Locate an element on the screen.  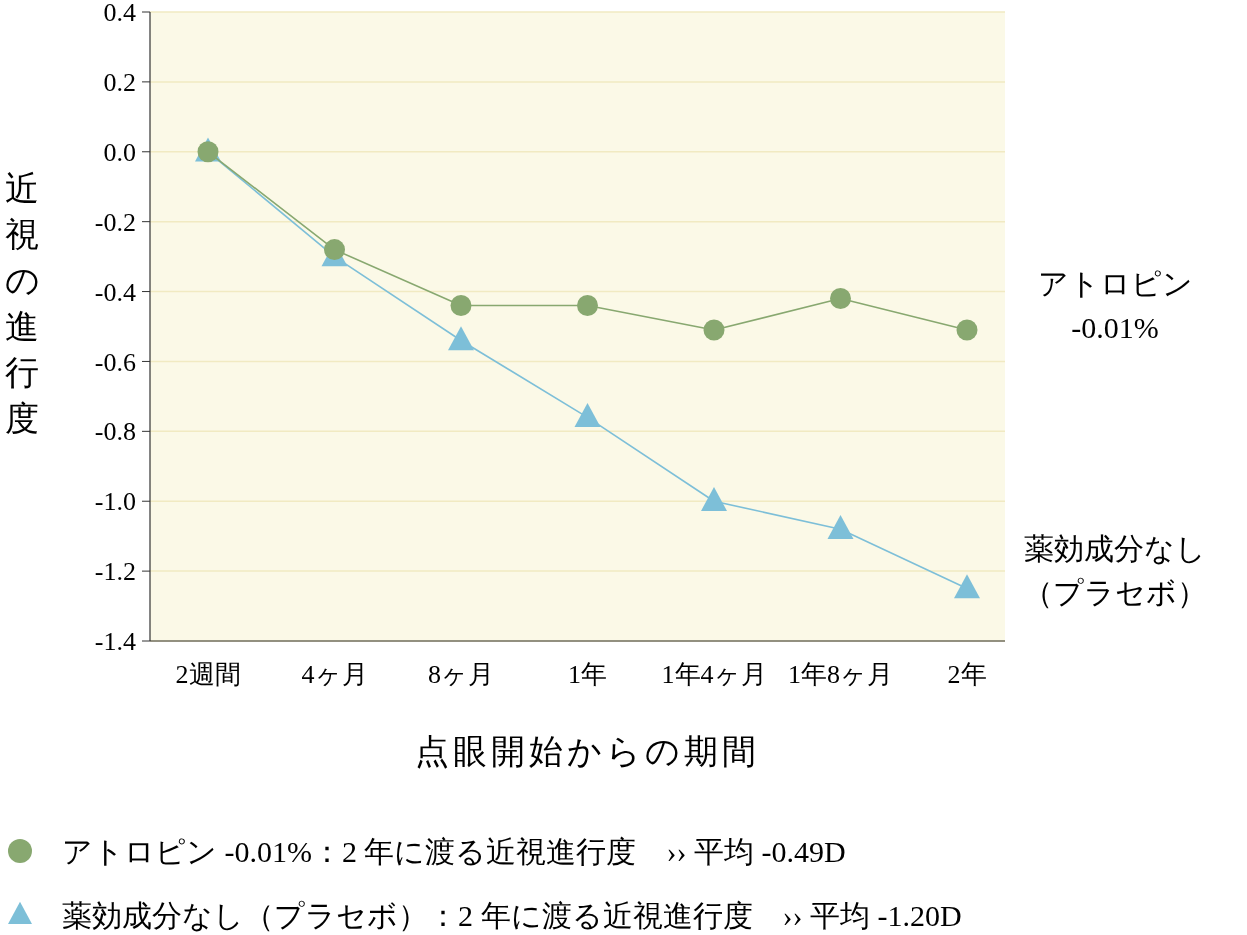
y-tick-label: -1.2 is located at coordinates (115, 572).